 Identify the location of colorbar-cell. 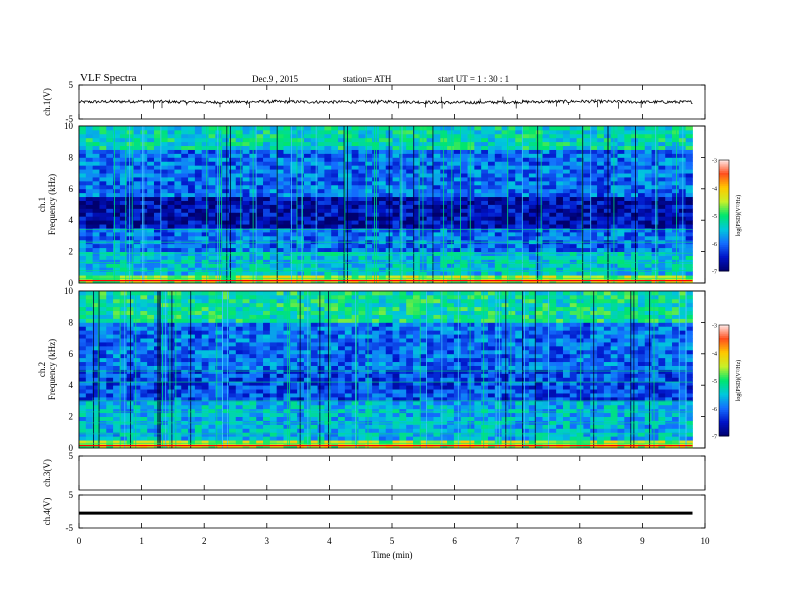
(724, 244).